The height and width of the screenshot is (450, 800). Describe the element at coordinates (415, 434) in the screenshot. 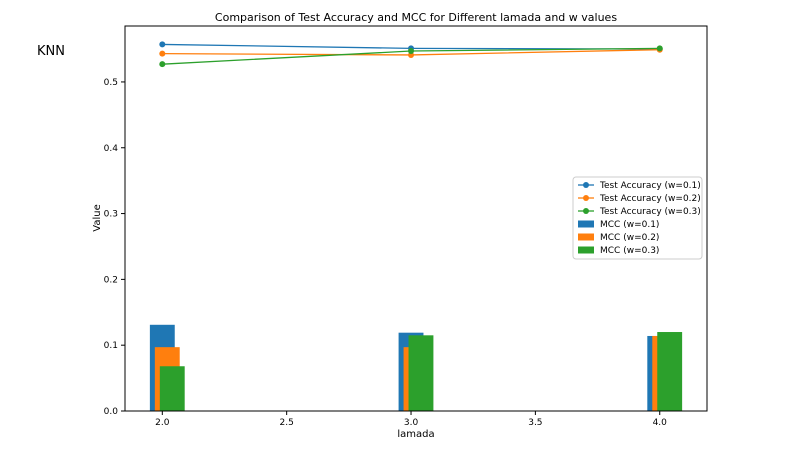

I see `x-axis-label: lamada` at that location.